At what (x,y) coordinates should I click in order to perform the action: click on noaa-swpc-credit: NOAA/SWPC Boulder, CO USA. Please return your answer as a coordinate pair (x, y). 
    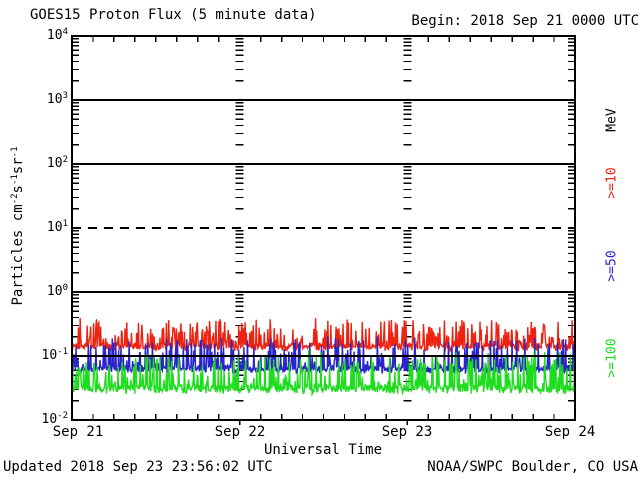
    Looking at the image, I should click on (532, 467).